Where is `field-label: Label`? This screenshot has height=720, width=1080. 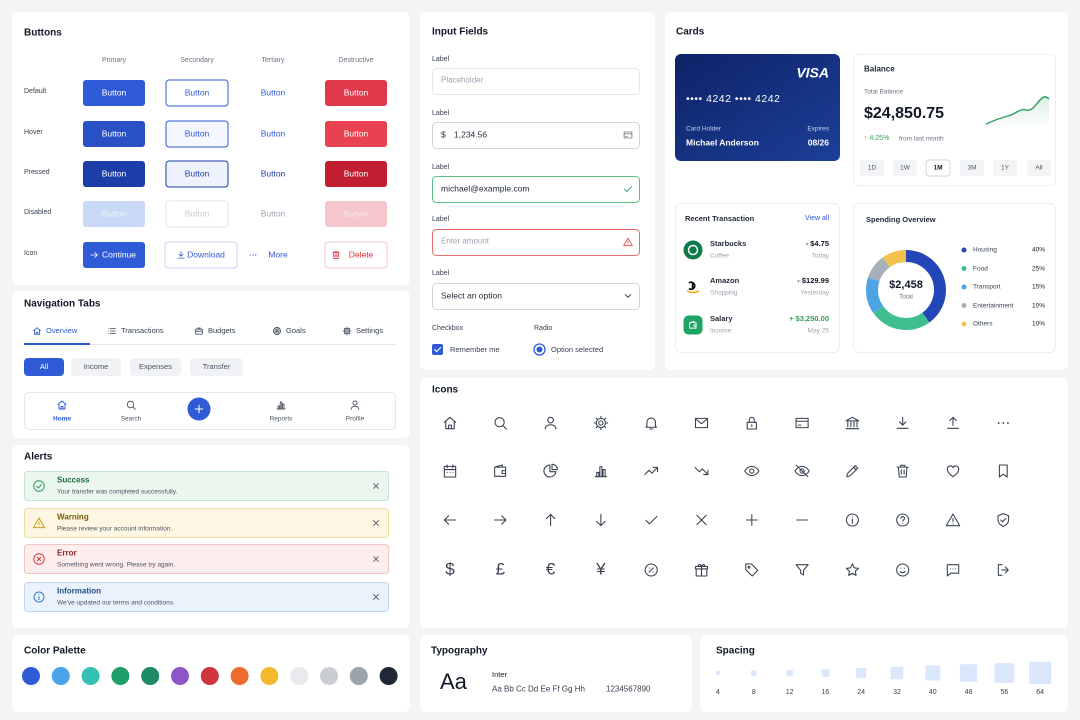
field-label: Label is located at coordinates (441, 220).